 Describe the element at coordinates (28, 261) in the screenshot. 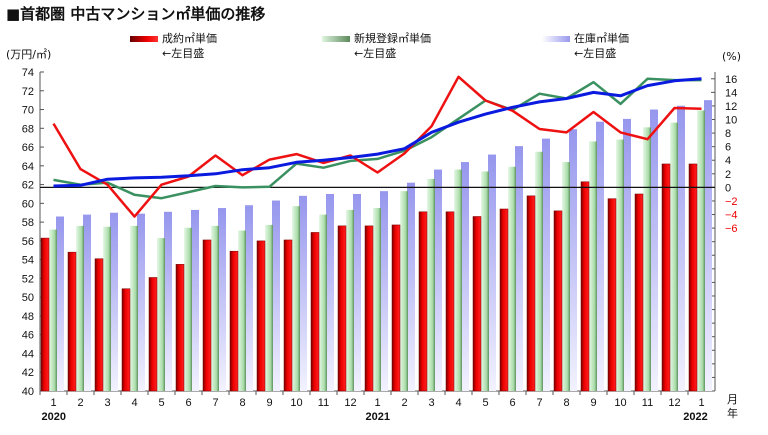

I see `left-tick-label: 54` at that location.